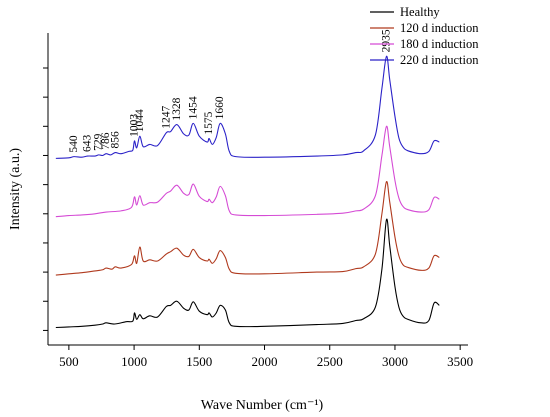 This screenshot has width=550, height=417. What do you see at coordinates (220, 107) in the screenshot?
I see `peak-label: 1660` at bounding box center [220, 107].